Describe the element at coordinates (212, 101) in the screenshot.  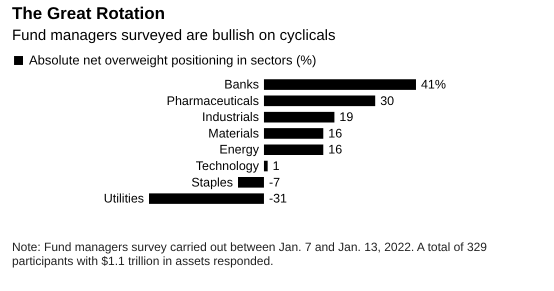
I see `y-tick-label: Pharmaceuticals` at that location.